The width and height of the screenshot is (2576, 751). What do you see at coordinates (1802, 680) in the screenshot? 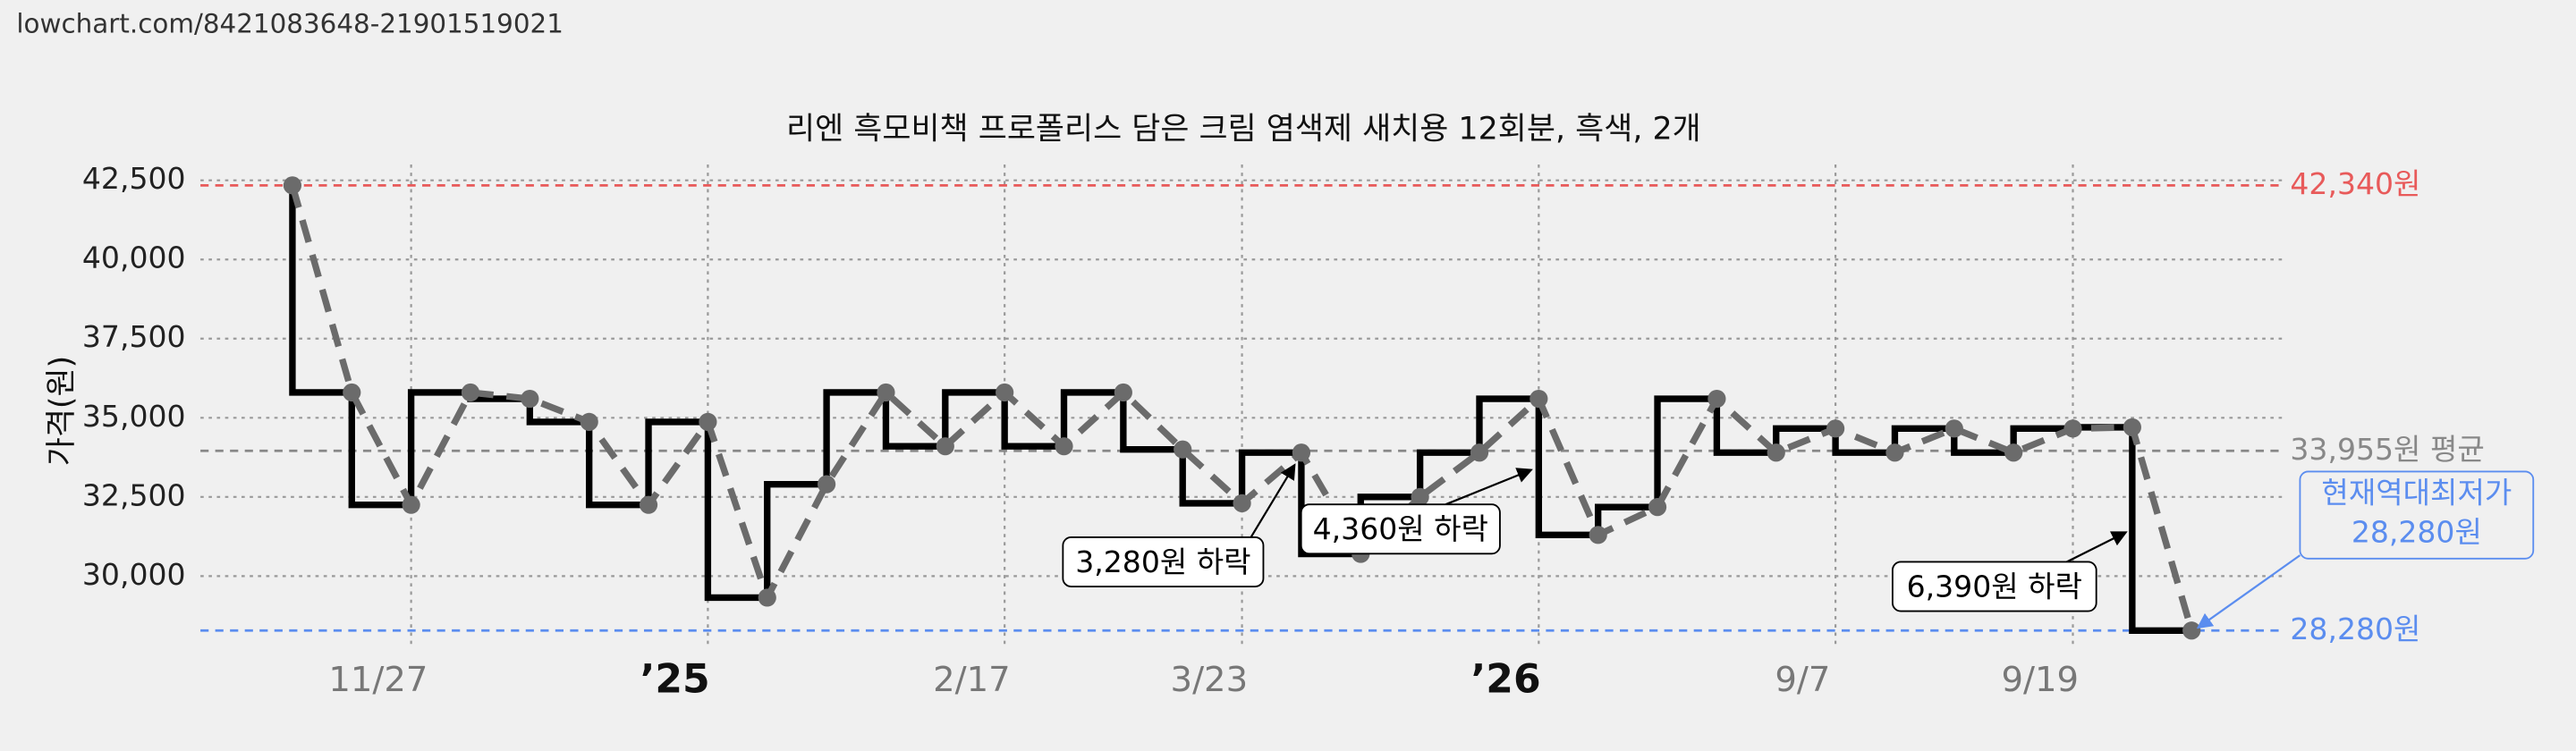
I see `x-tick-label: 9/7` at bounding box center [1802, 680].